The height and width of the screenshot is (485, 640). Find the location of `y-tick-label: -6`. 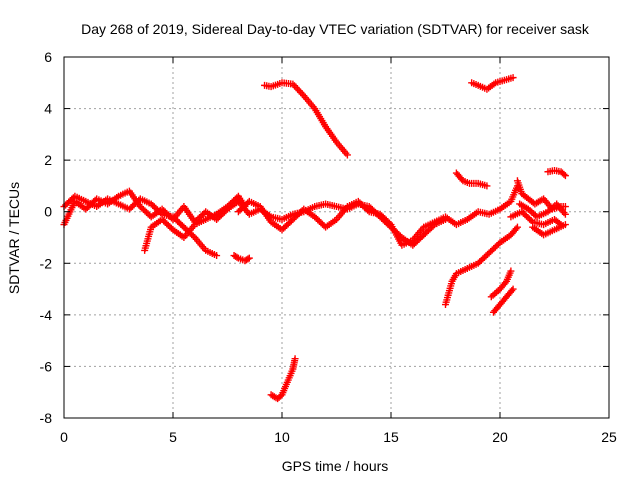

y-tick-label: -6 is located at coordinates (46, 366).